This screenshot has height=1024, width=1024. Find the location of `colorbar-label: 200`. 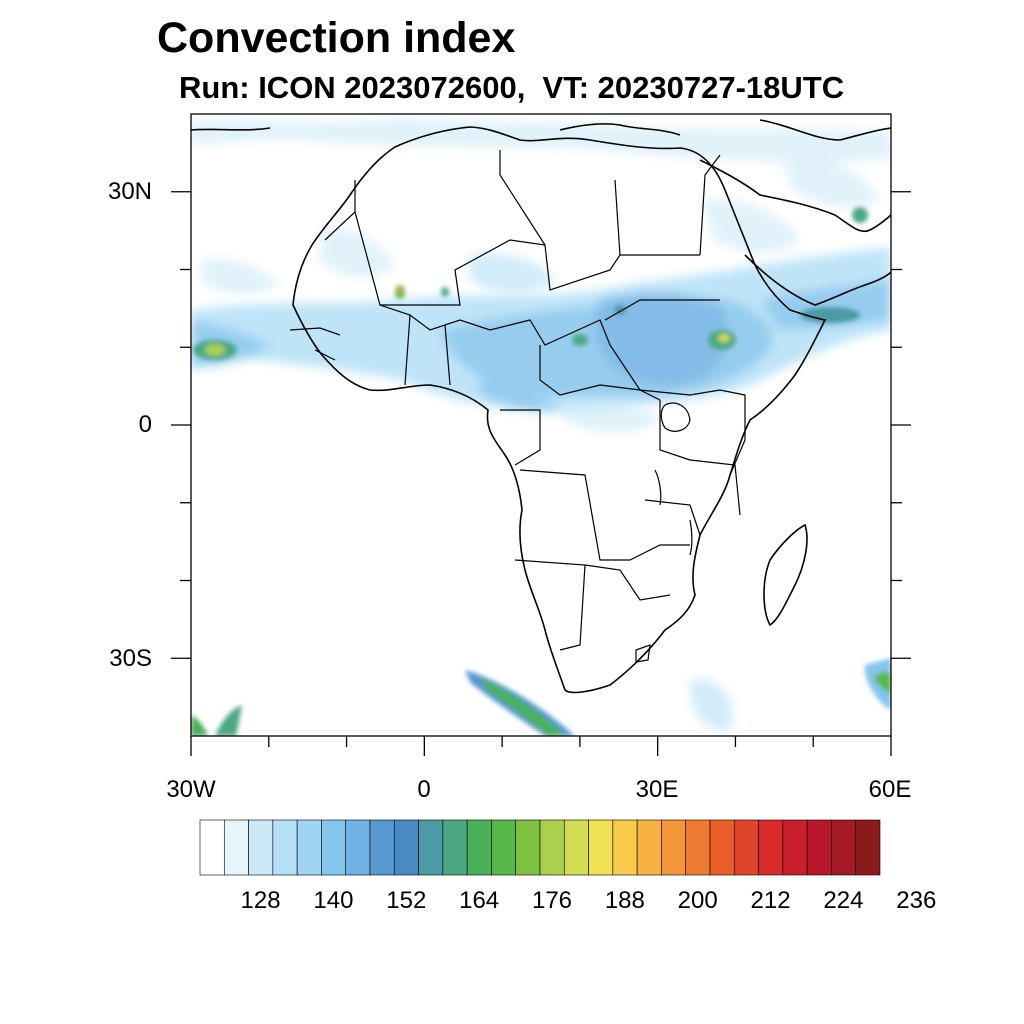

colorbar-label: 200 is located at coordinates (697, 900).